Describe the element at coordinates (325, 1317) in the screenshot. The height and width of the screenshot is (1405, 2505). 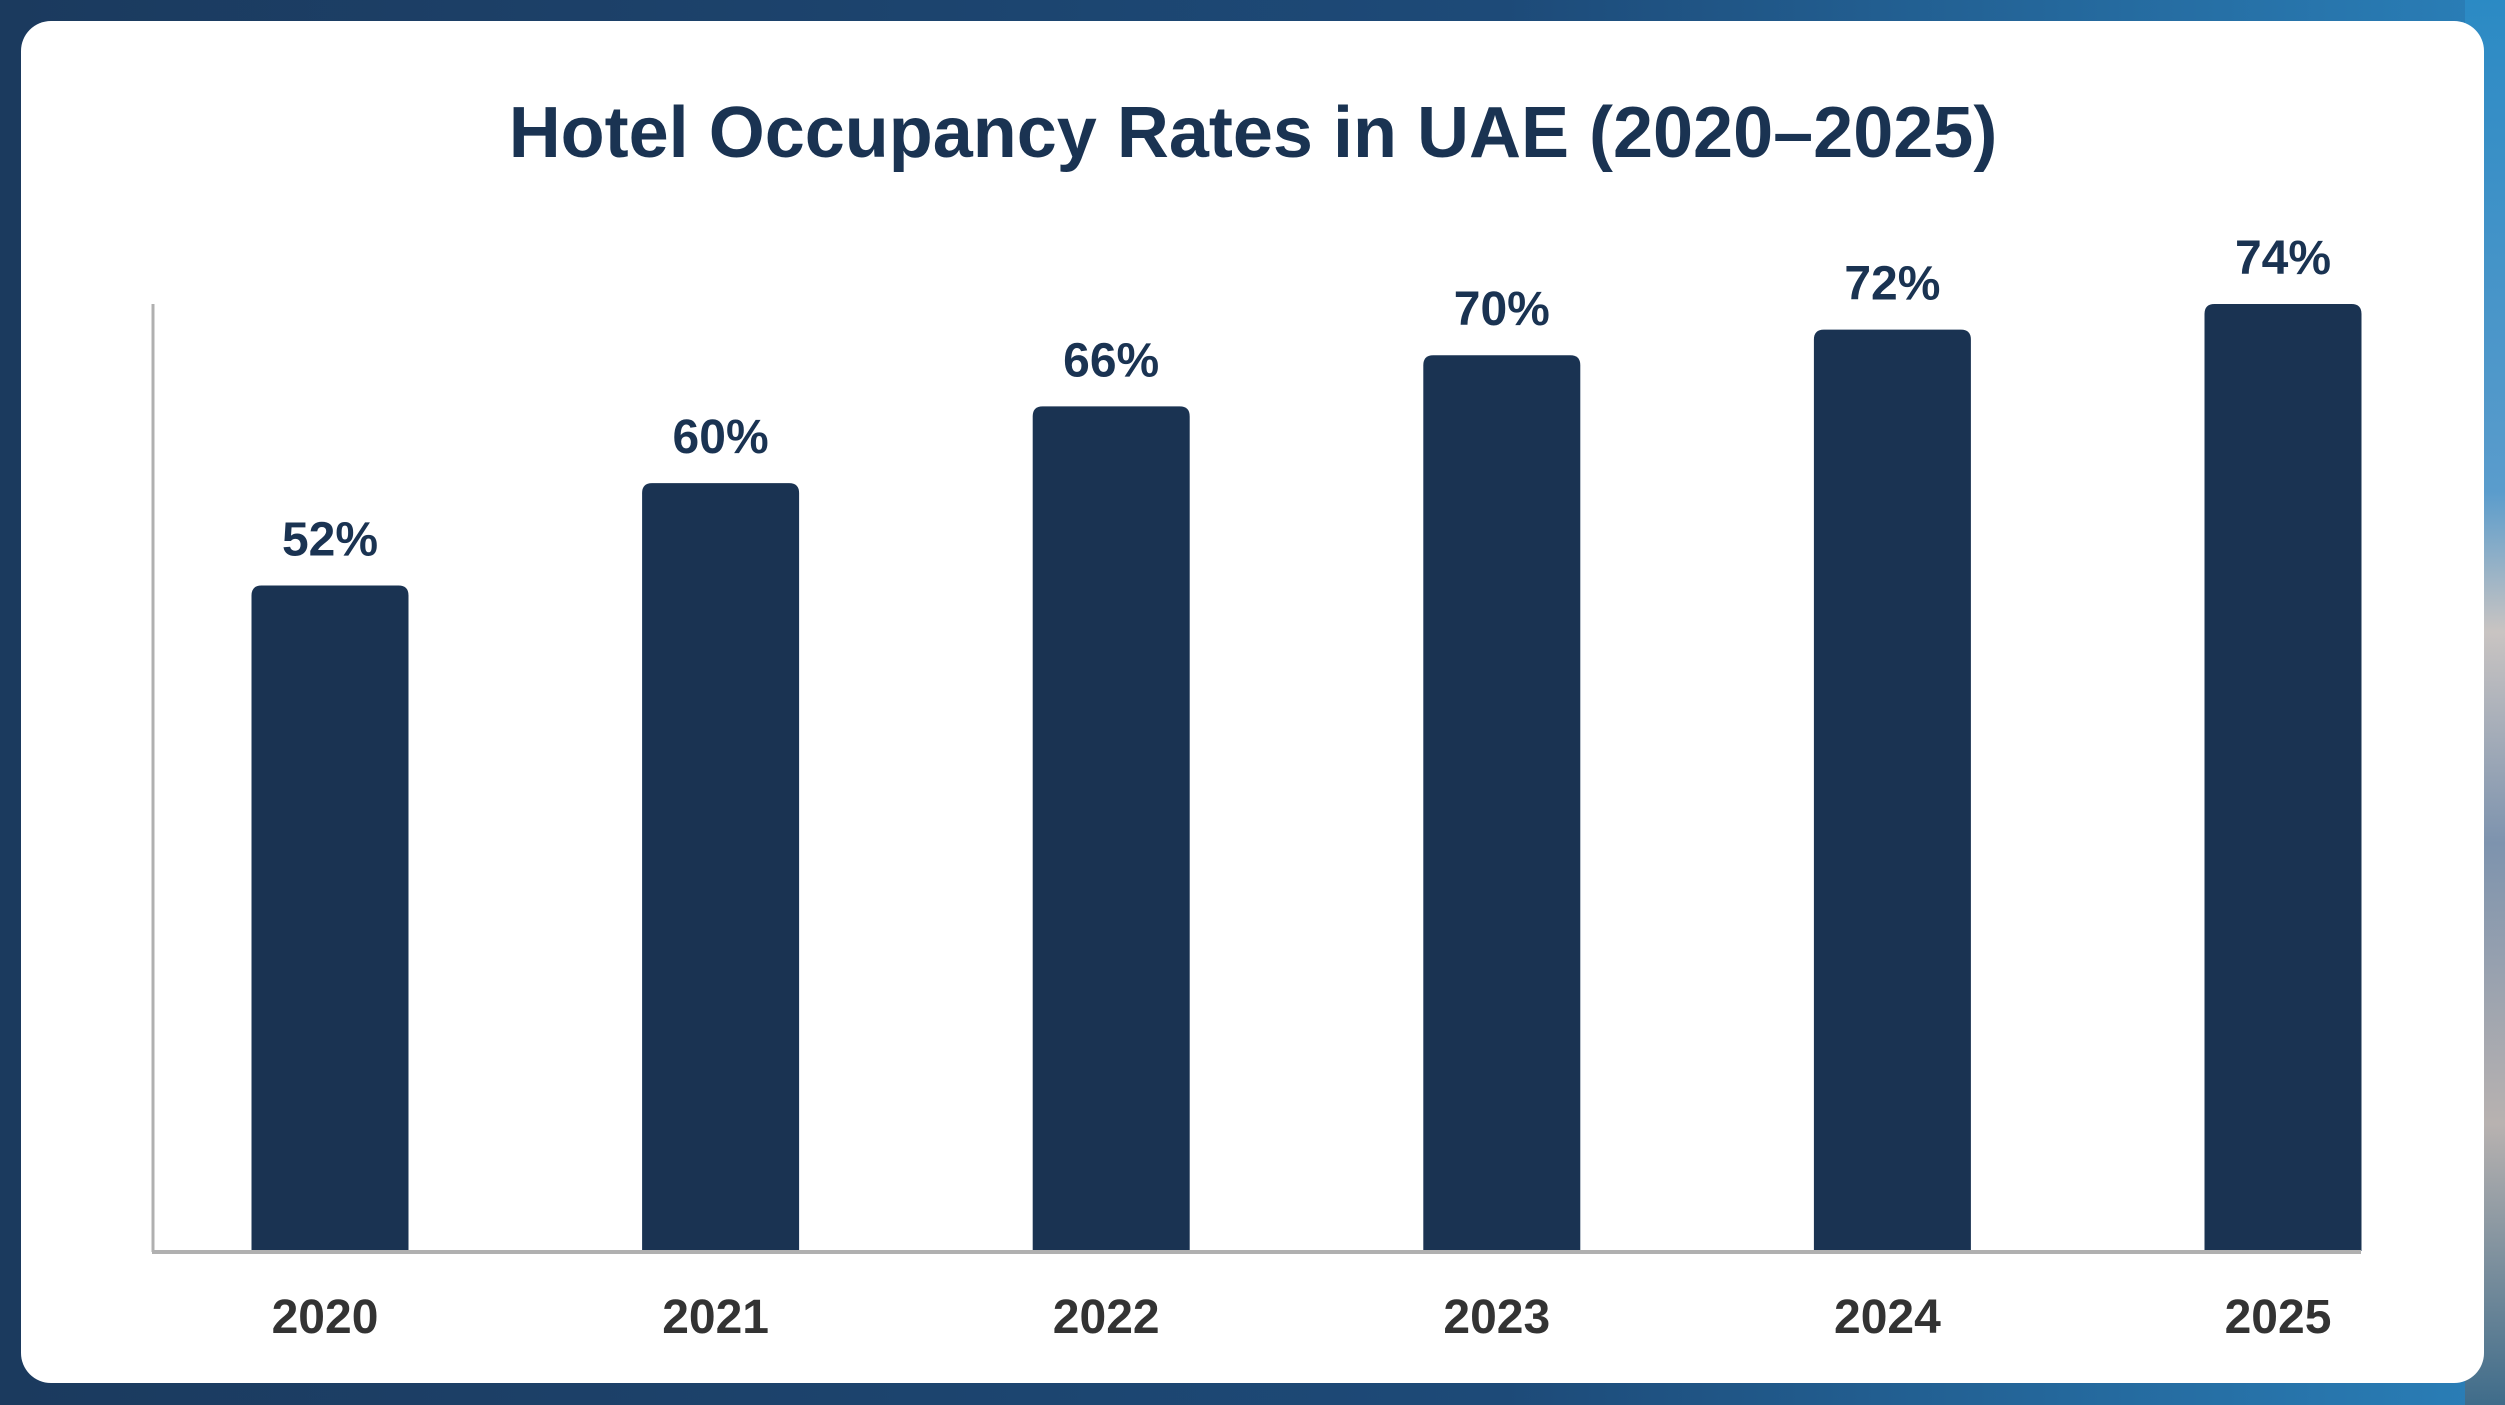
I see `x-tick-label-2020: 2020` at that location.